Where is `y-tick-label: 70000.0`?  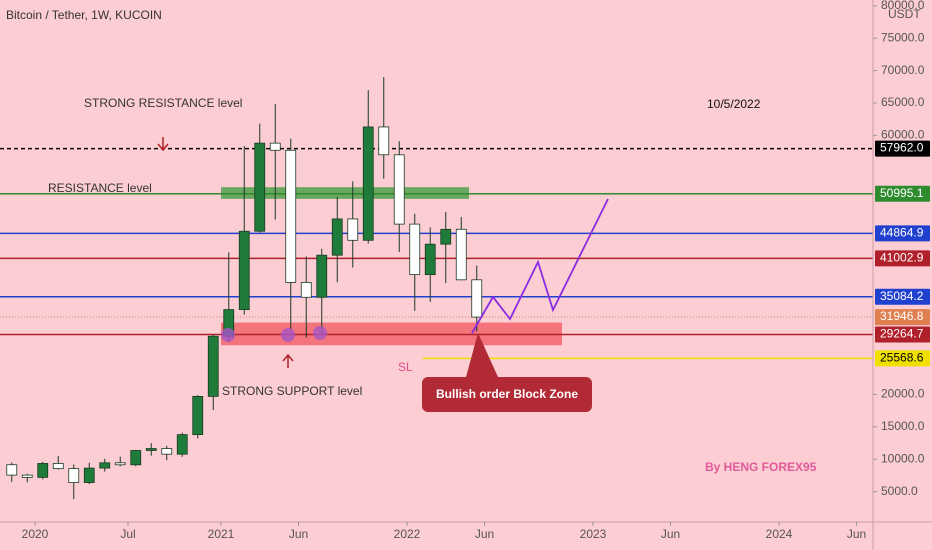
y-tick-label: 70000.0 is located at coordinates (903, 70).